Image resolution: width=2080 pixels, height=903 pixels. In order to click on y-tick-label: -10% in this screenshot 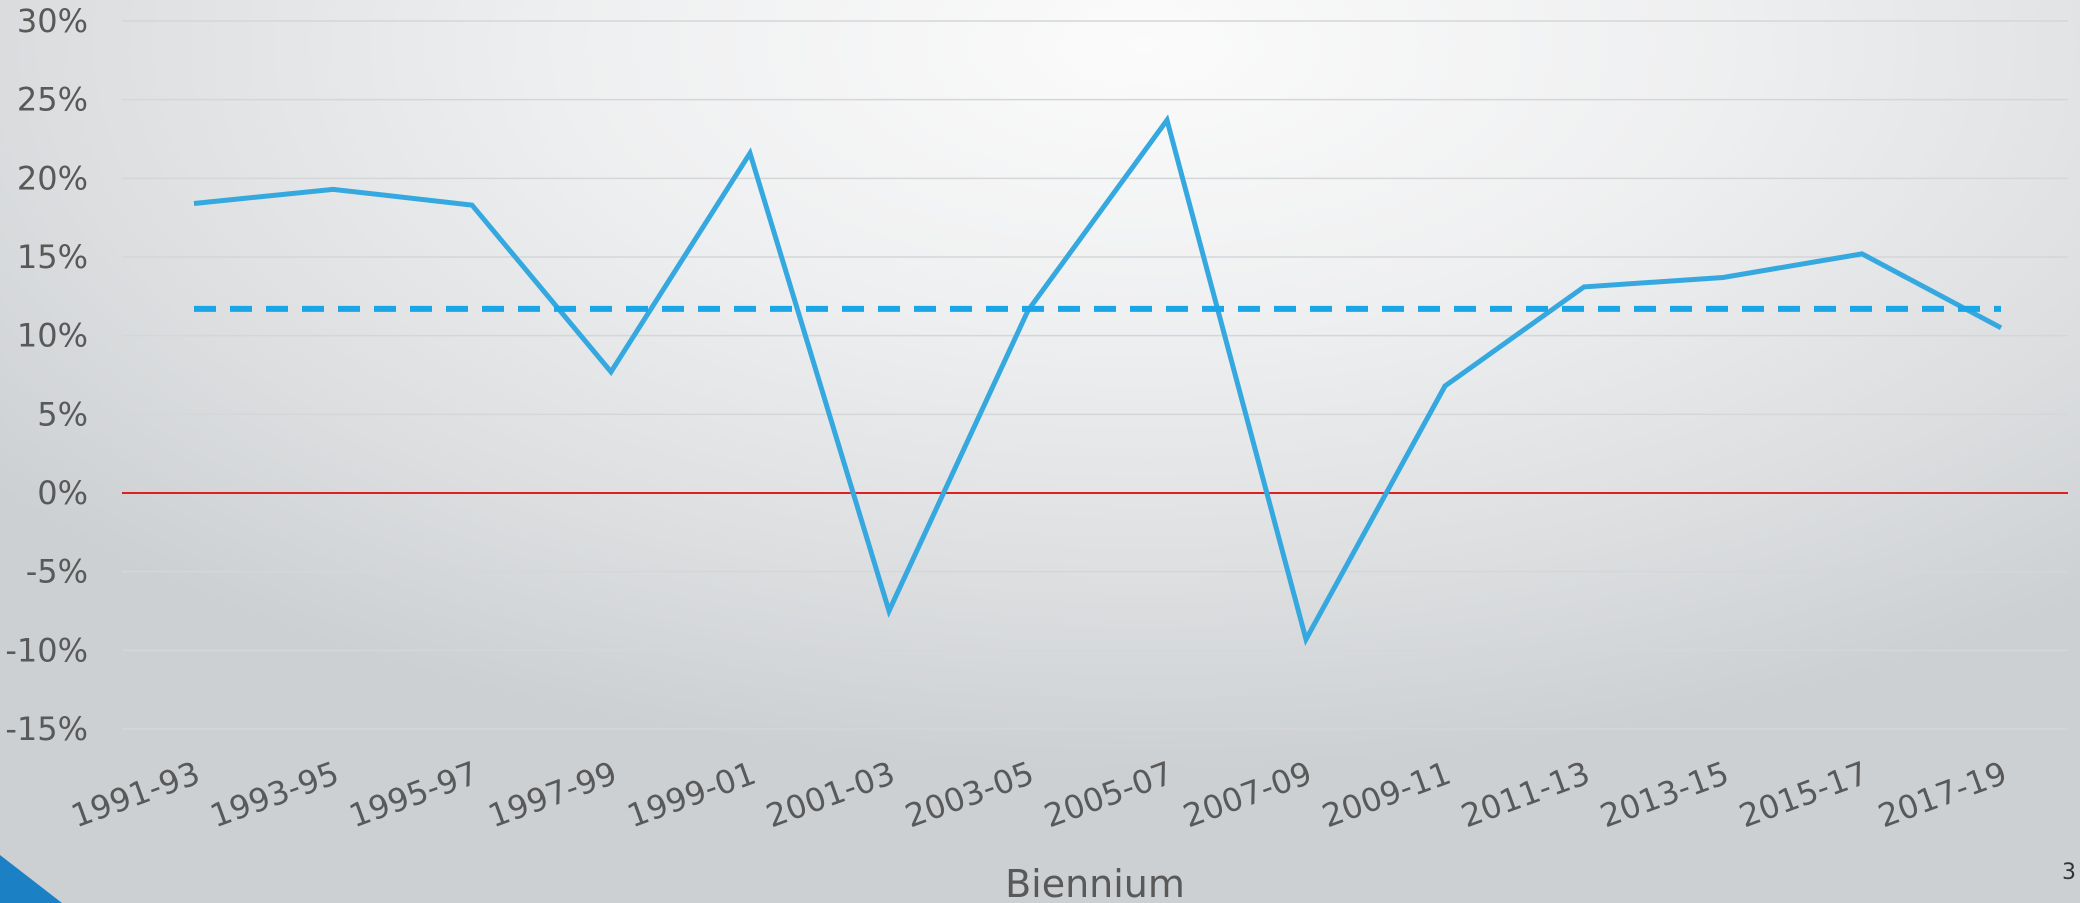, I will do `click(46, 650)`.